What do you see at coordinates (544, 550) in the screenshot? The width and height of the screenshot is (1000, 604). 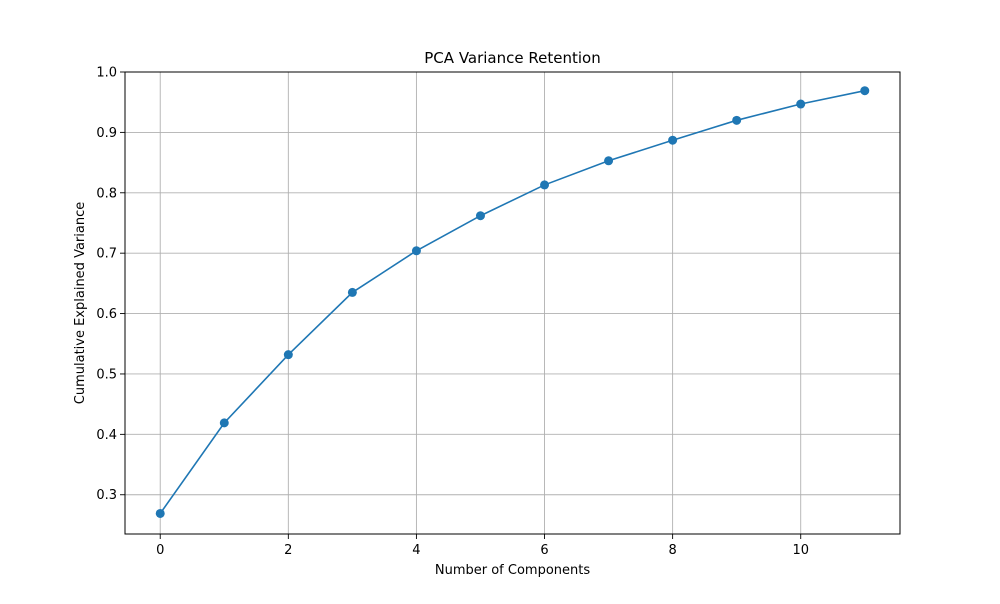 I see `x-tick-label: 6` at bounding box center [544, 550].